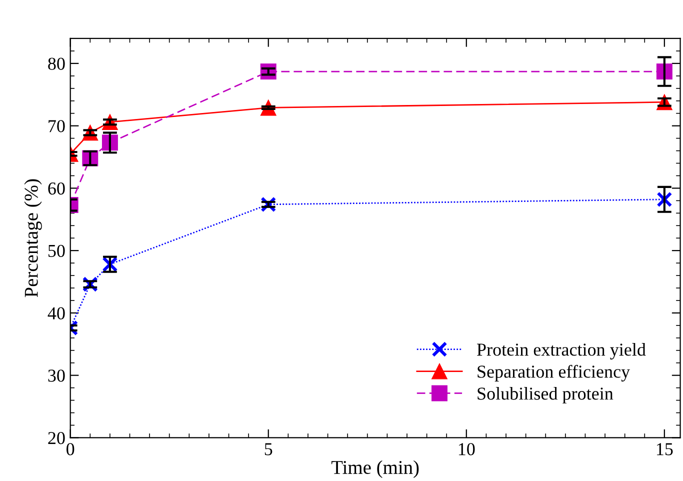 The height and width of the screenshot is (481, 683). Describe the element at coordinates (33, 238) in the screenshot. I see `y-axis-title: Percentage (%)` at that location.